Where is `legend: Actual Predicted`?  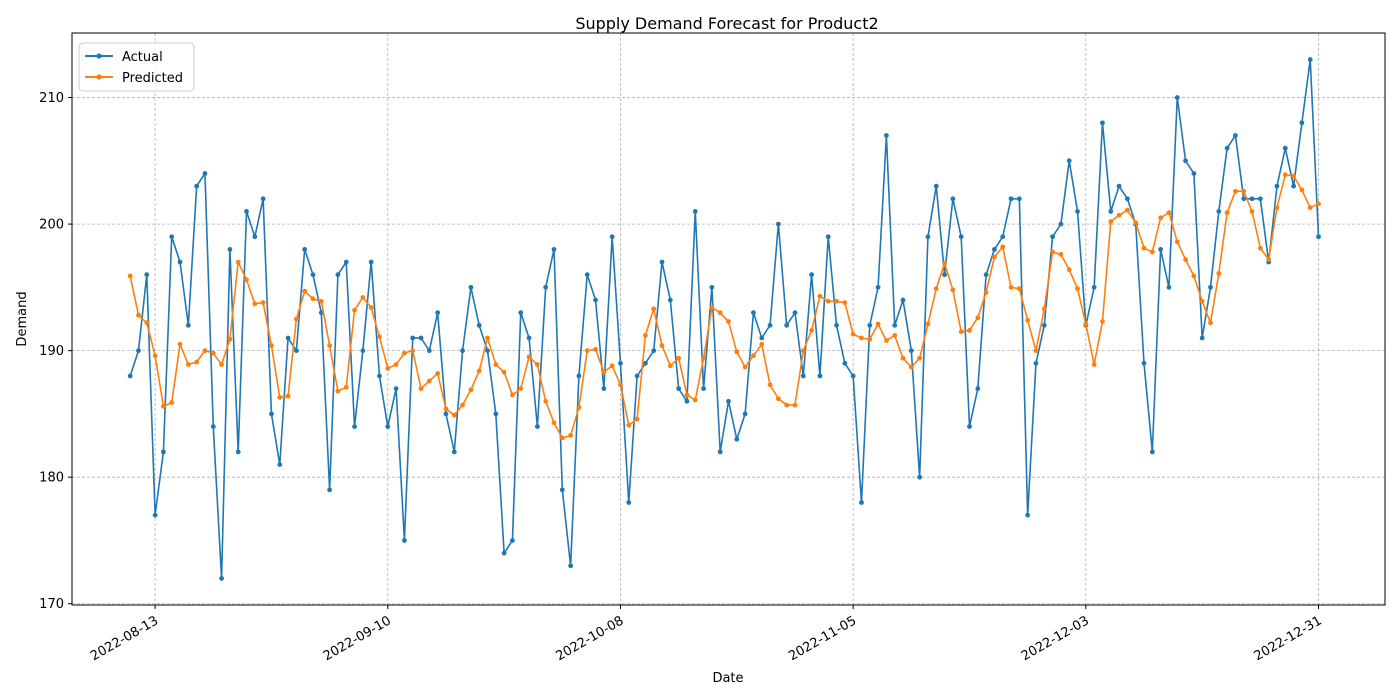
legend: Actual Predicted is located at coordinates (136, 67).